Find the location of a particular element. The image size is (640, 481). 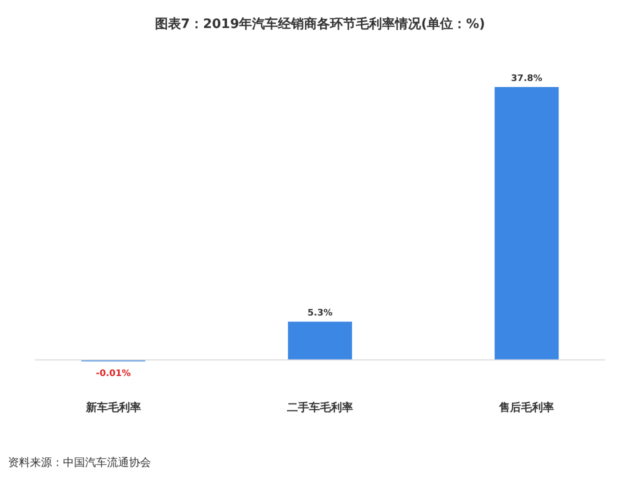

data-label: 37.8% is located at coordinates (526, 79).